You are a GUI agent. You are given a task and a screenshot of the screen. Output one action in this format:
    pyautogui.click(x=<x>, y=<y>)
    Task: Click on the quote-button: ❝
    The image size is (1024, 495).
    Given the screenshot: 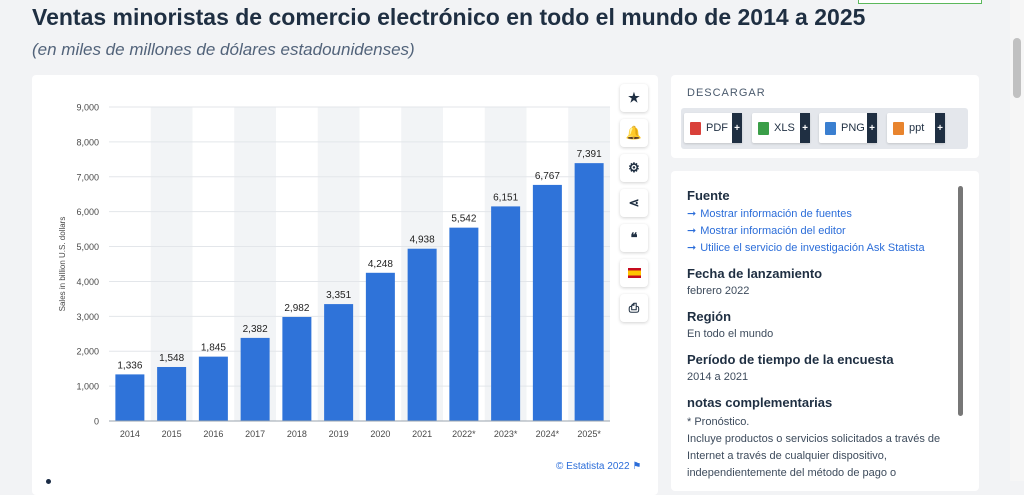 What is the action you would take?
    pyautogui.click(x=634, y=238)
    